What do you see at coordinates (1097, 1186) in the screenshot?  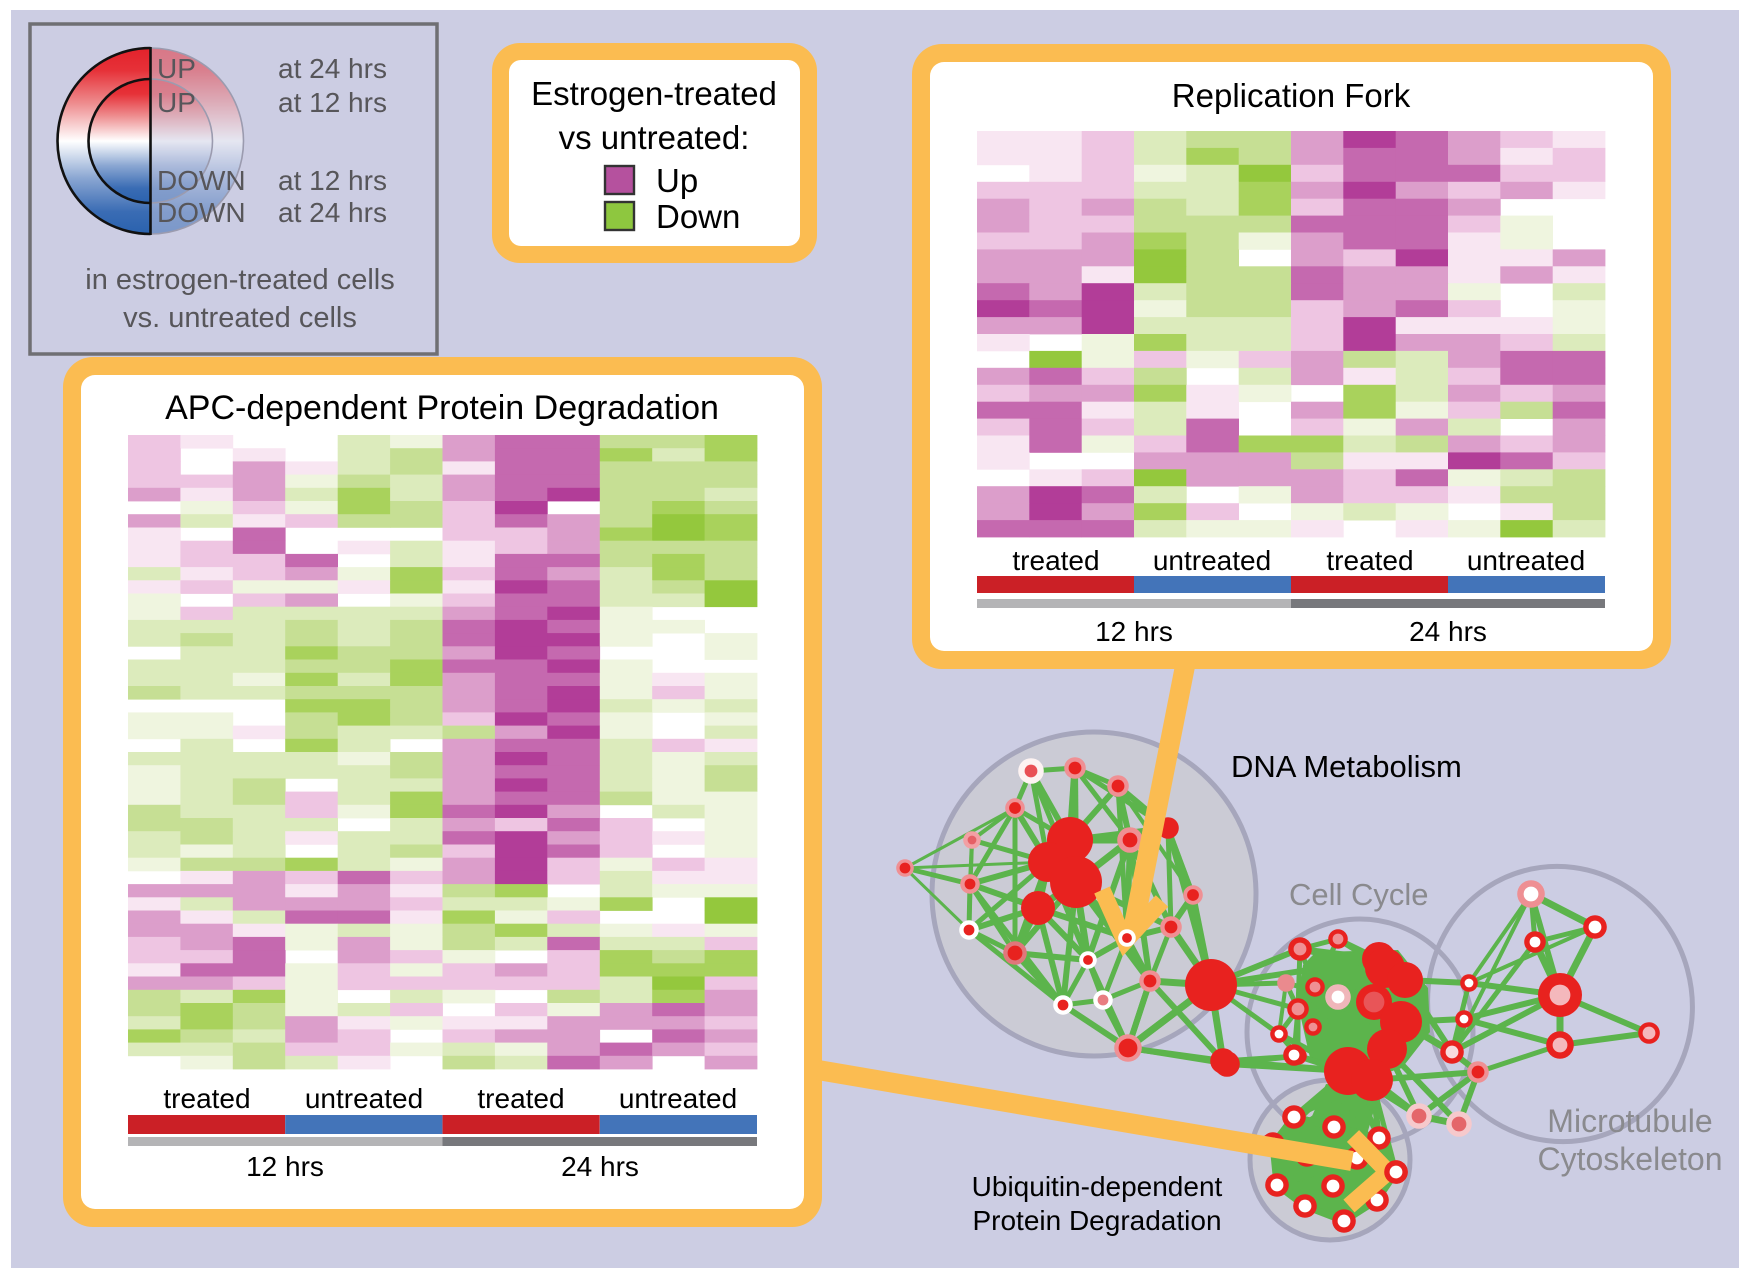 I see `svg-text: Ubiquitin-dependent` at bounding box center [1097, 1186].